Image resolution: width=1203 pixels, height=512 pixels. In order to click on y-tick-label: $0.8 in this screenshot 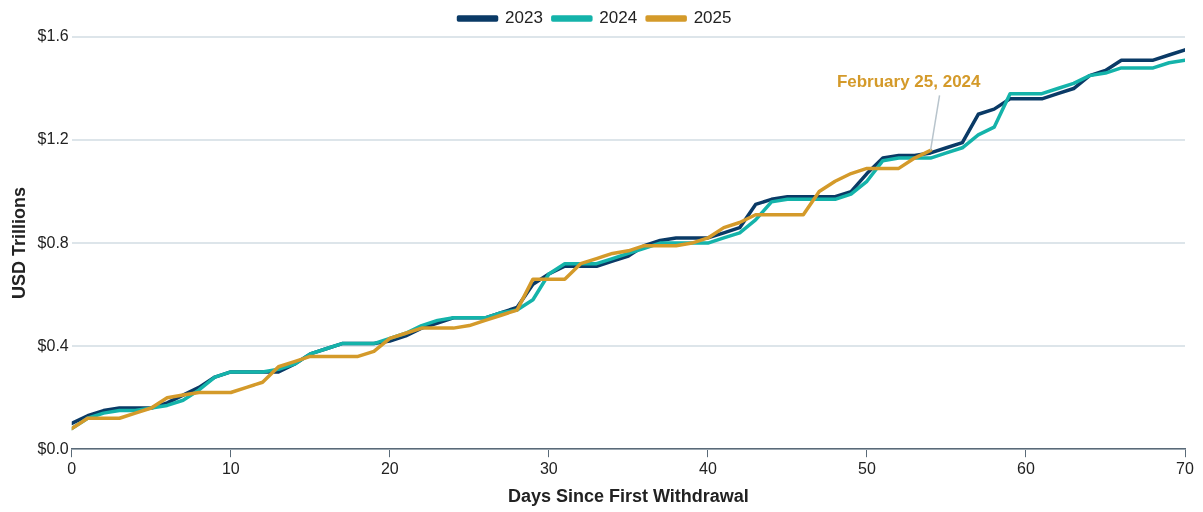, I will do `click(53, 242)`.